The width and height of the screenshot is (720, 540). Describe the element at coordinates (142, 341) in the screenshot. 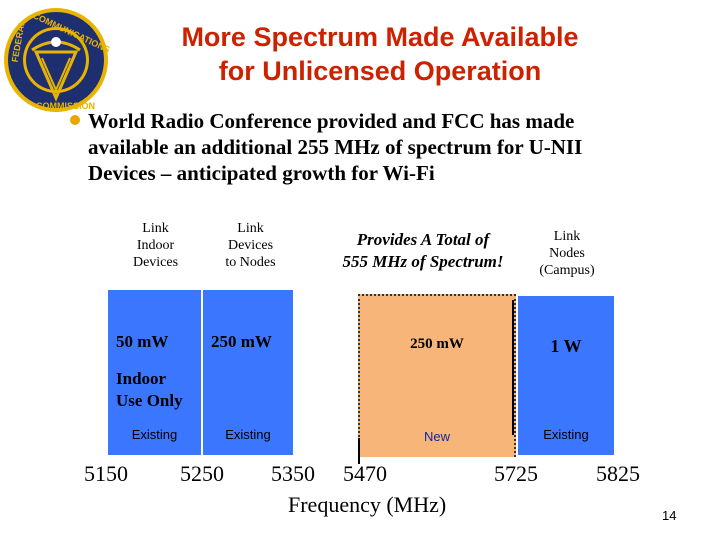

I see `band-power-label: 50 mW` at that location.